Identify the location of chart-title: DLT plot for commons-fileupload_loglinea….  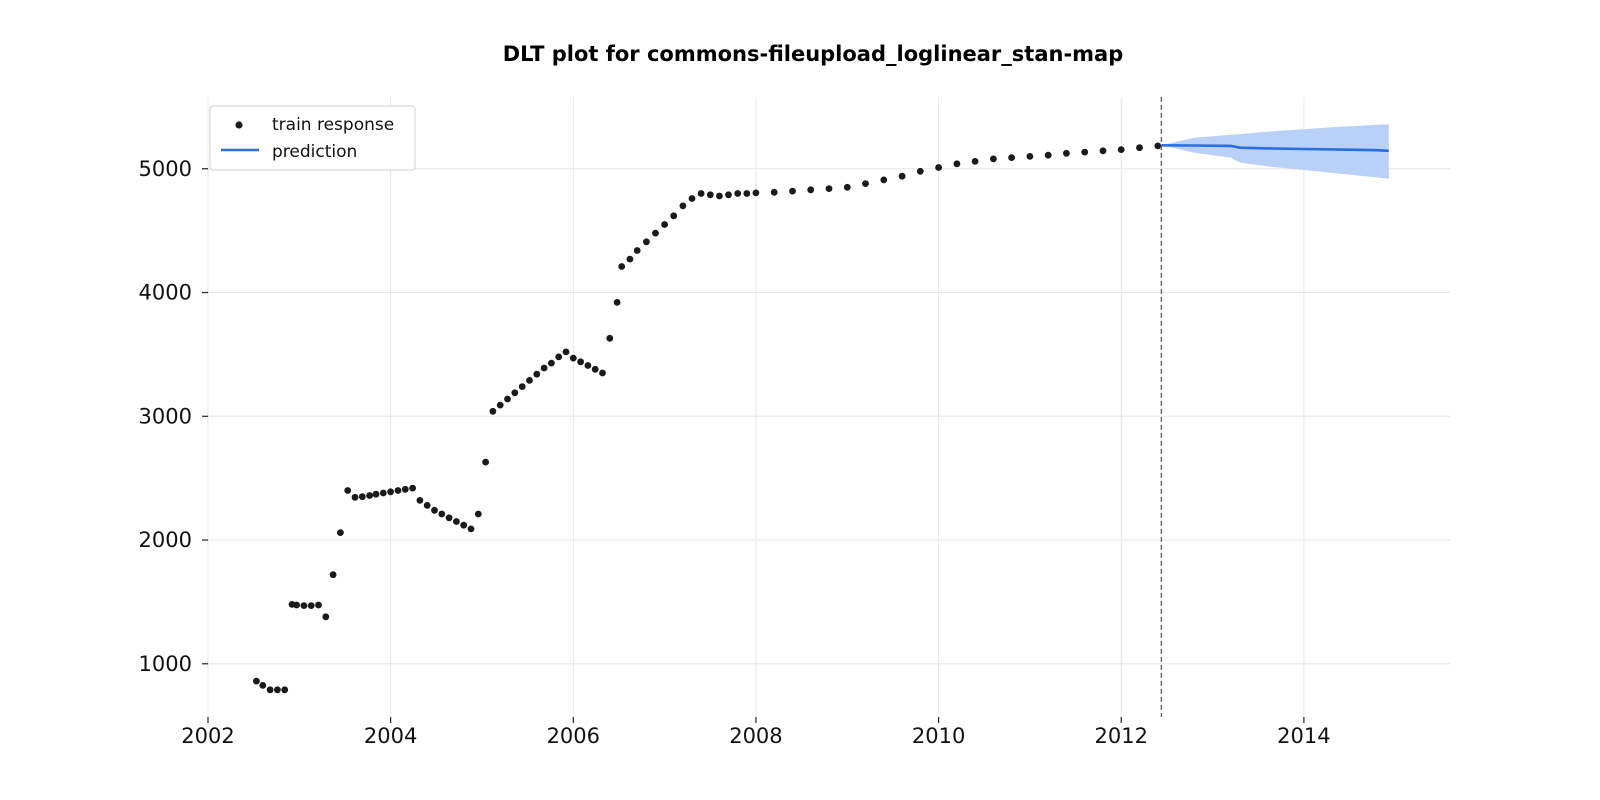
(813, 54).